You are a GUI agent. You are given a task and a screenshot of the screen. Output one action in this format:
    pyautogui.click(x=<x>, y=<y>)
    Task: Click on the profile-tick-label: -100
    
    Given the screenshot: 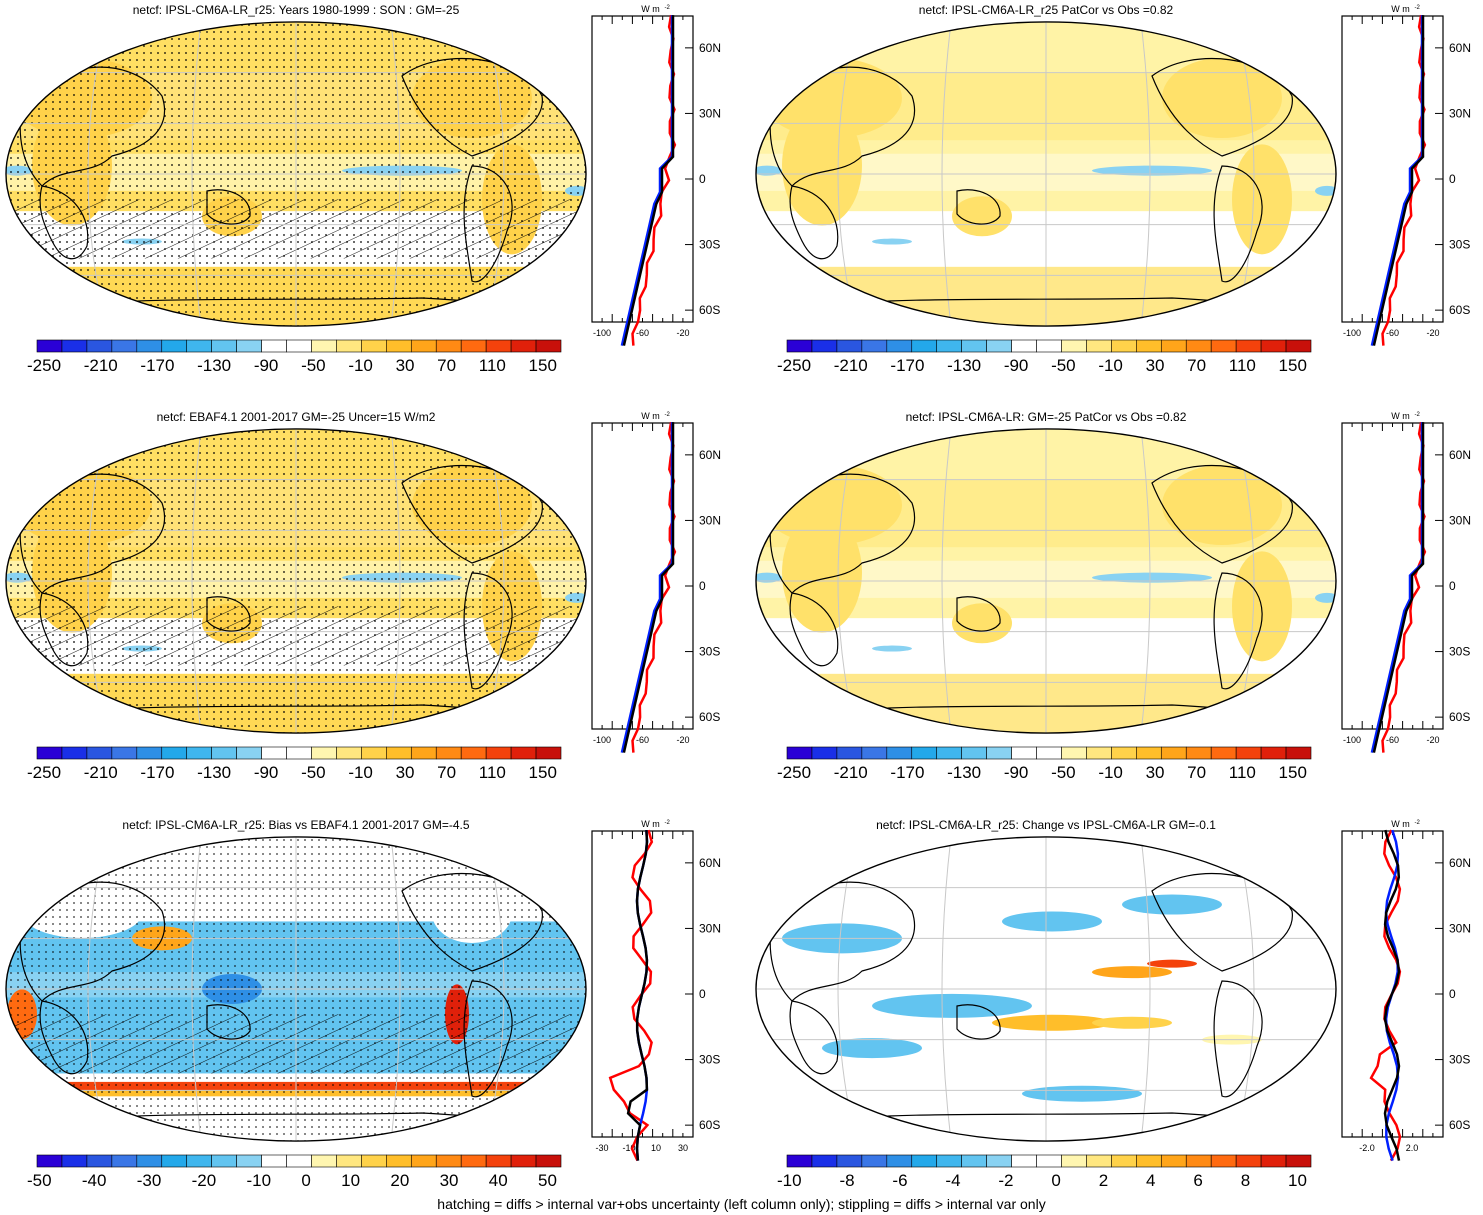 What is the action you would take?
    pyautogui.click(x=1352, y=333)
    